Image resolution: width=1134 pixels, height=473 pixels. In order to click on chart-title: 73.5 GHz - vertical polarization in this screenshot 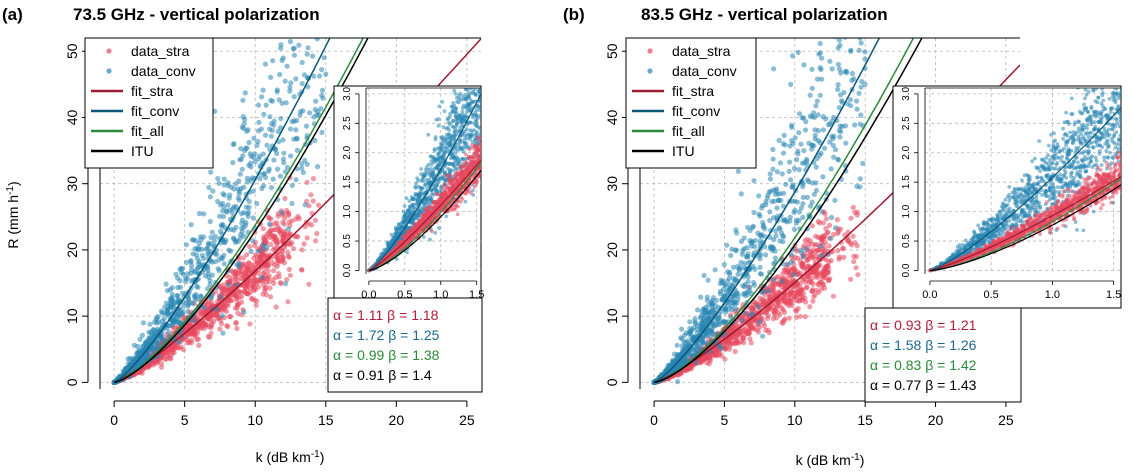, I will do `click(196, 14)`.